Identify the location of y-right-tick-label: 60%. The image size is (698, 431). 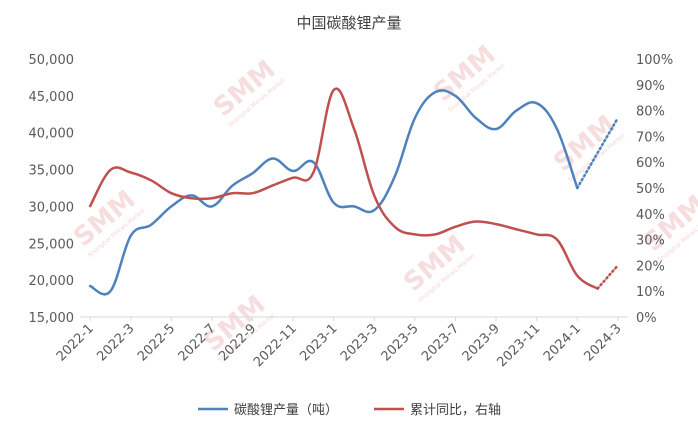
(650, 163).